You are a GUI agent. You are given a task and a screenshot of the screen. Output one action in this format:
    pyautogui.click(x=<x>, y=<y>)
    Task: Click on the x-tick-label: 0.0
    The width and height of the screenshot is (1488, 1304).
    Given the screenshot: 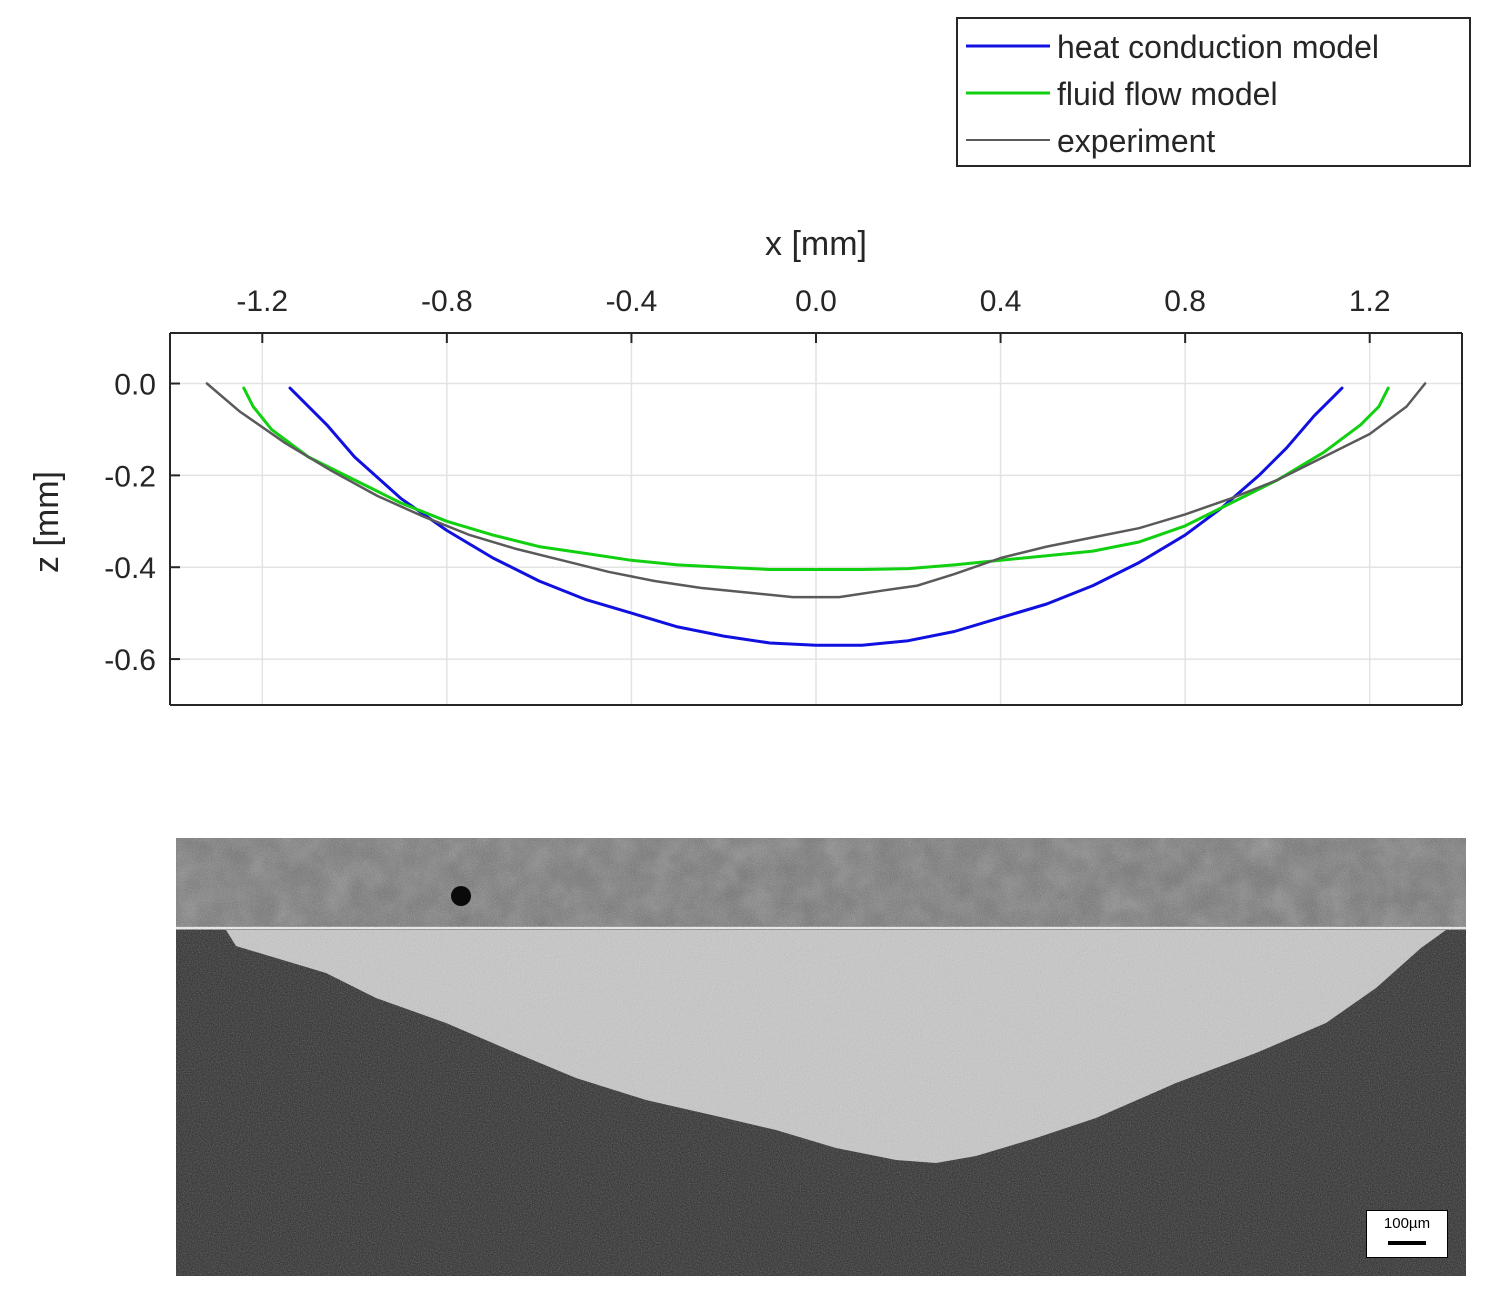 What is the action you would take?
    pyautogui.click(x=816, y=301)
    